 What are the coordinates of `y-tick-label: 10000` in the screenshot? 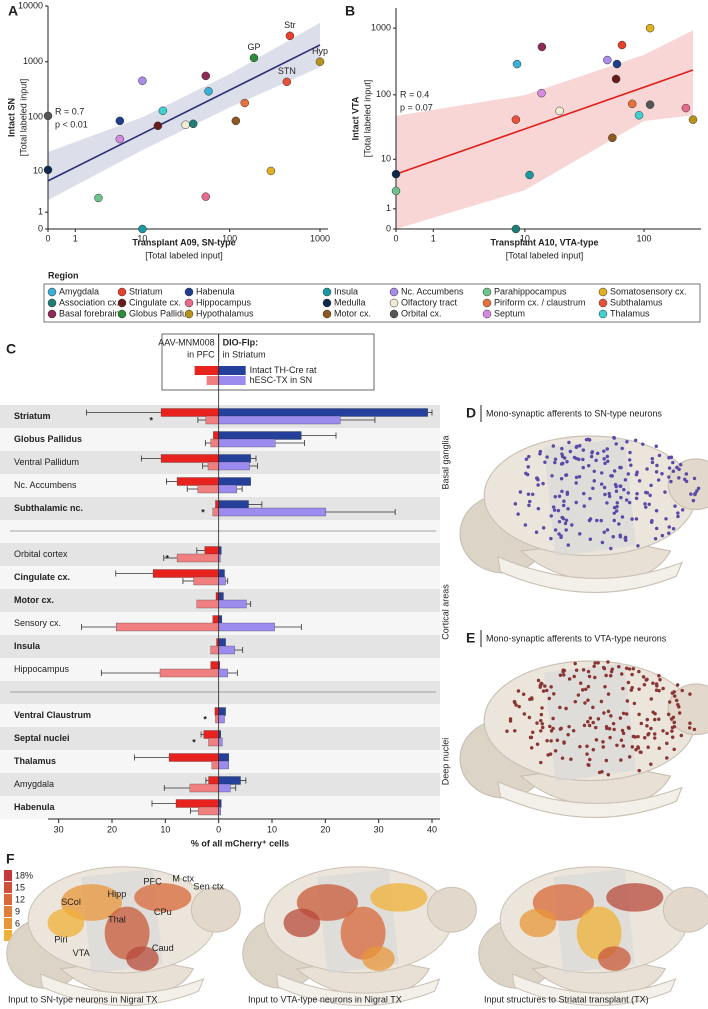 It's located at (30, 5).